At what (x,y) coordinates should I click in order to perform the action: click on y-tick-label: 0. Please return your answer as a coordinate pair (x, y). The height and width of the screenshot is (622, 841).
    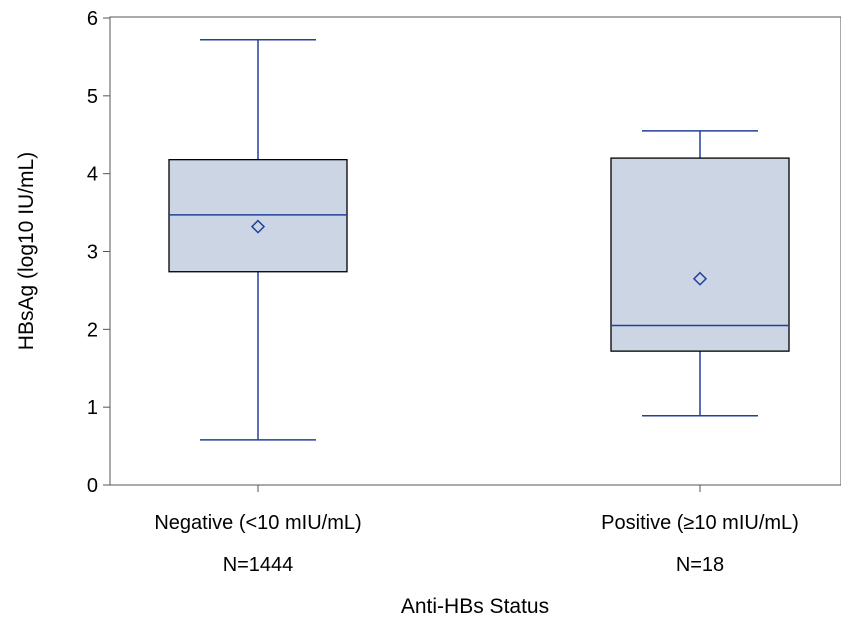
    Looking at the image, I should click on (92, 486).